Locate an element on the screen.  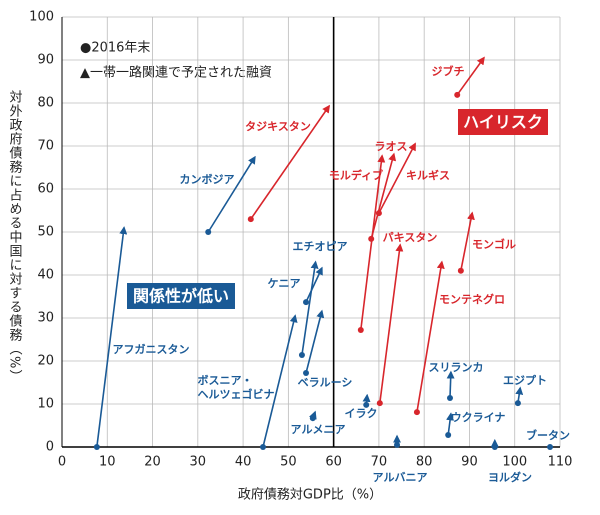
x-tick-label: 100 is located at coordinates (514, 462).